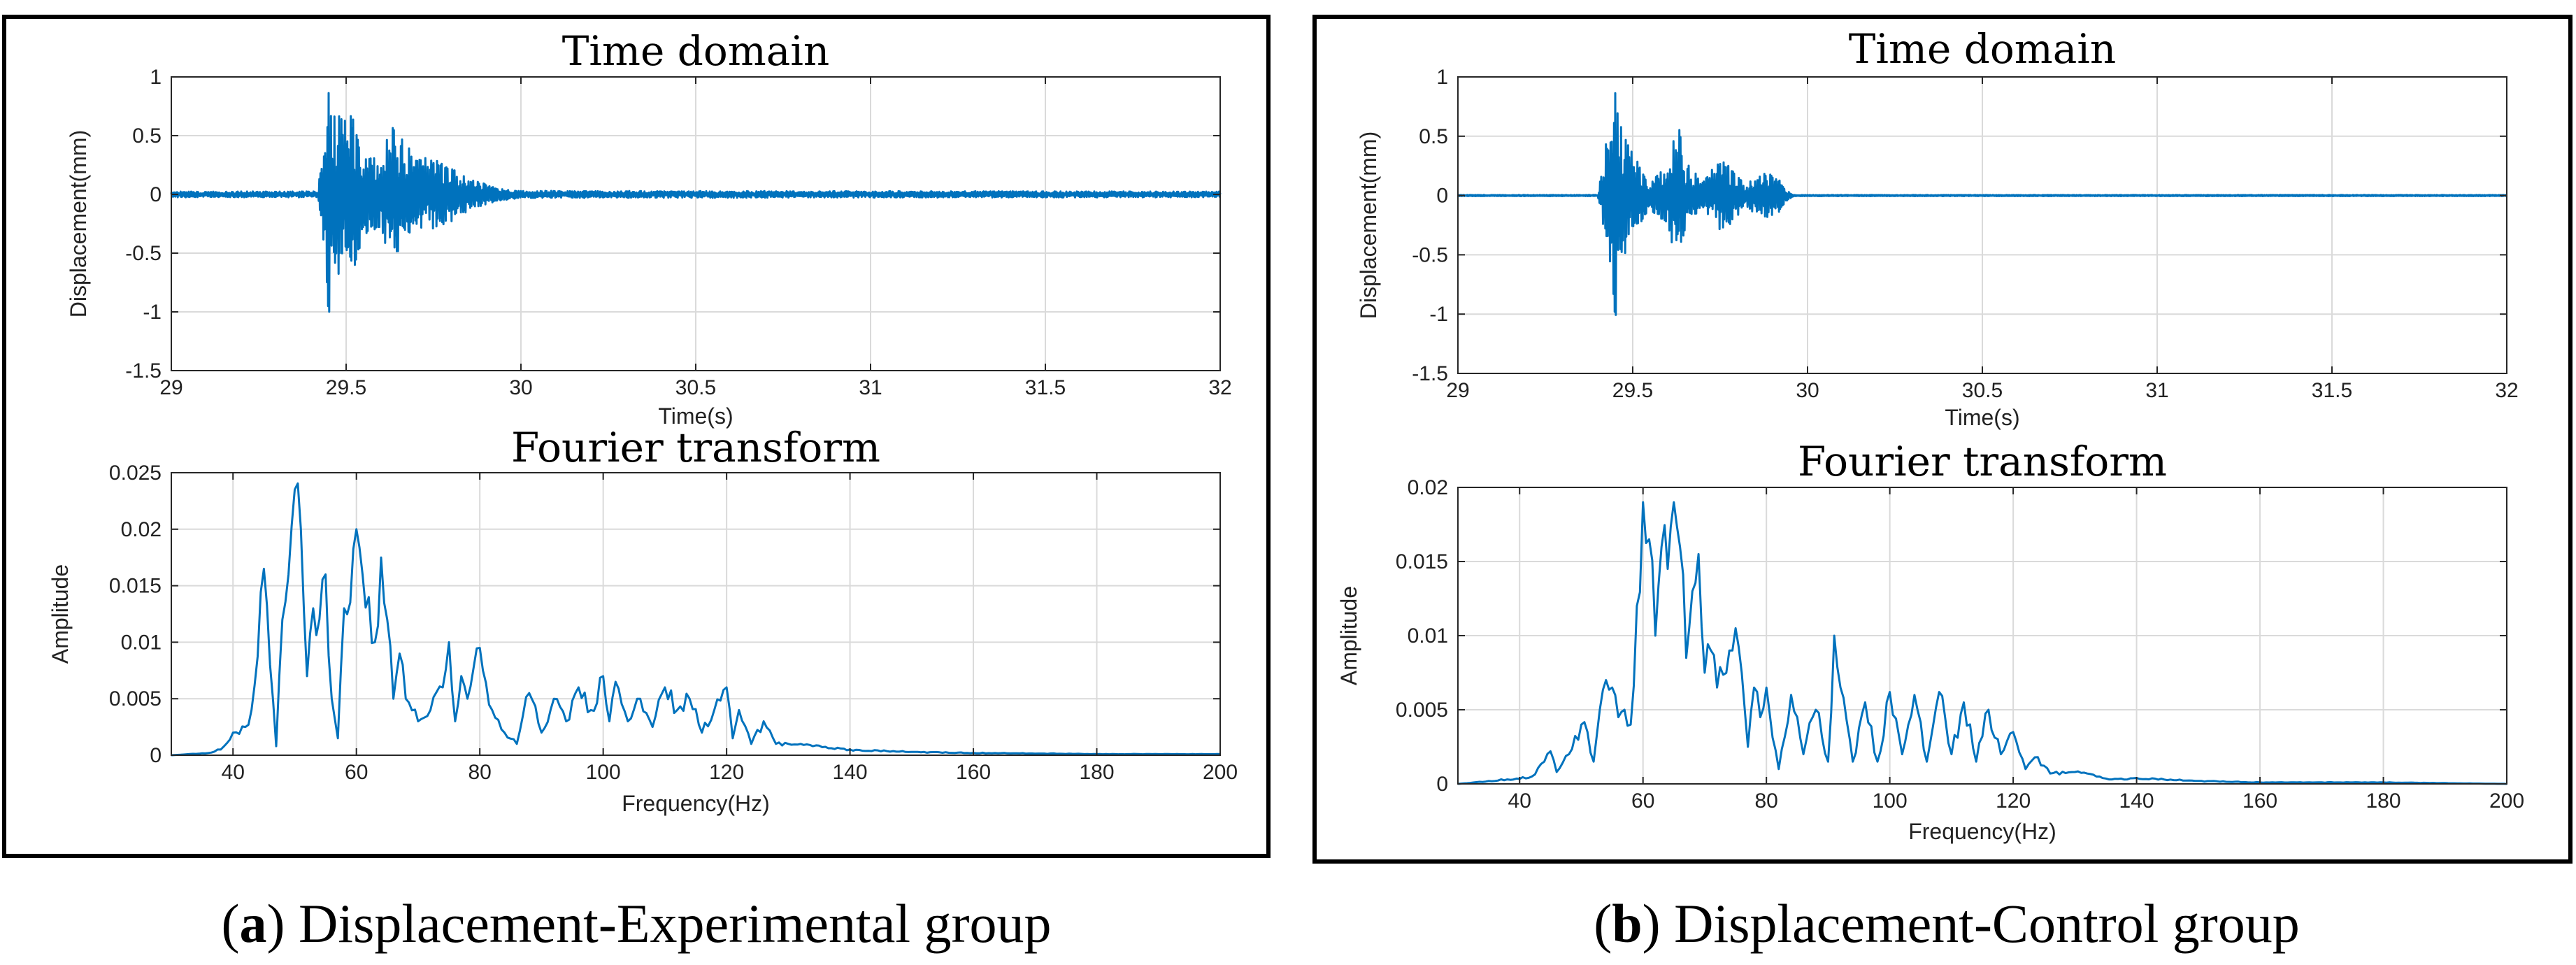 The width and height of the screenshot is (2576, 965). What do you see at coordinates (668, 923) in the screenshot?
I see `caption-a-text: Displacement-Experimental group` at bounding box center [668, 923].